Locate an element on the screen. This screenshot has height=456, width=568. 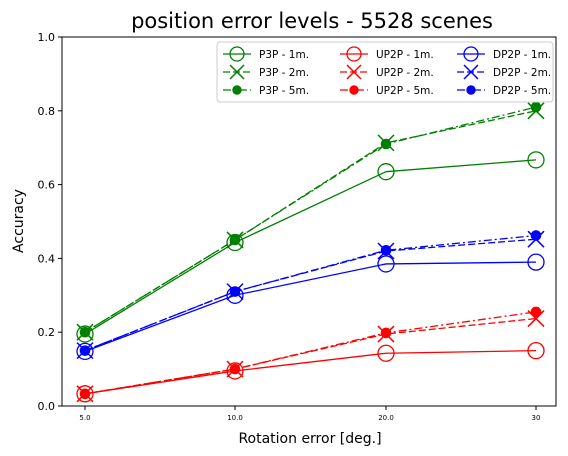
legend-entry: P3P - 5m. is located at coordinates (266, 91).